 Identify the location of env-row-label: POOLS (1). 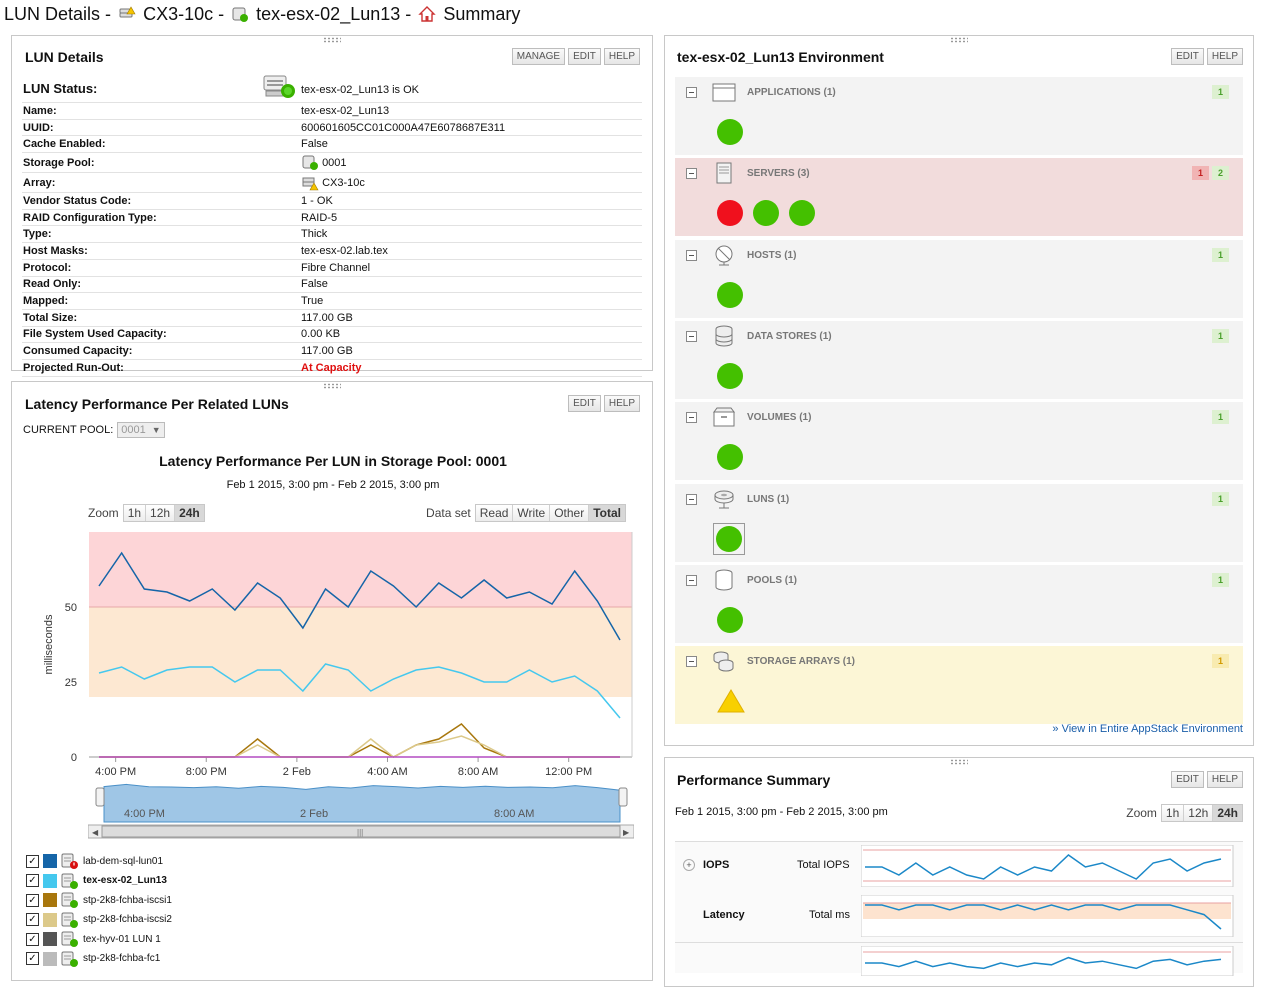
(772, 580).